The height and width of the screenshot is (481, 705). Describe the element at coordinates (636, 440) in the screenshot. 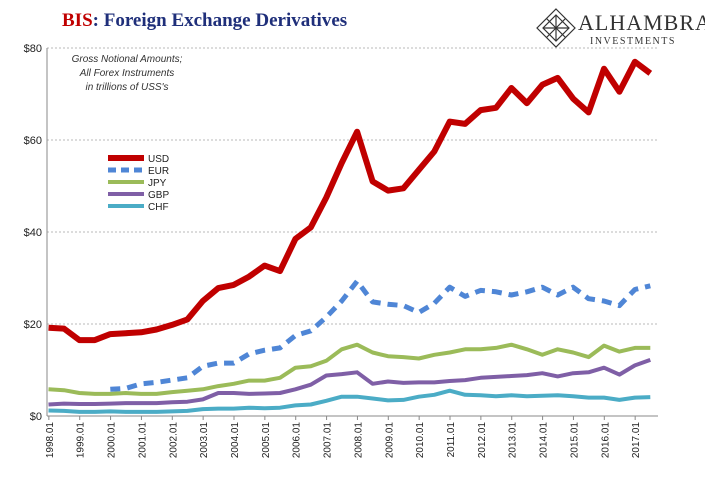

I see `x-tick-label: 2017.01` at that location.